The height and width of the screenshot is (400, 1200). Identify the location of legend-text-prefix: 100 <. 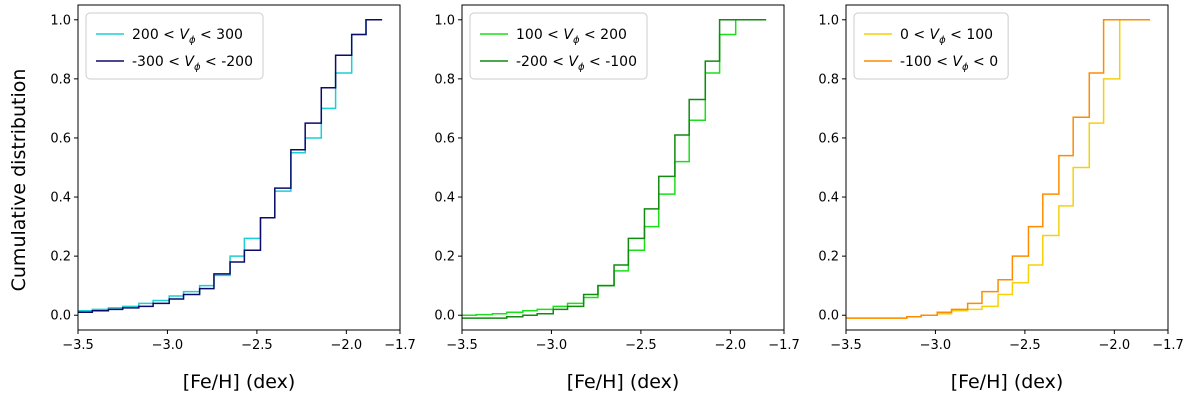
(539, 35).